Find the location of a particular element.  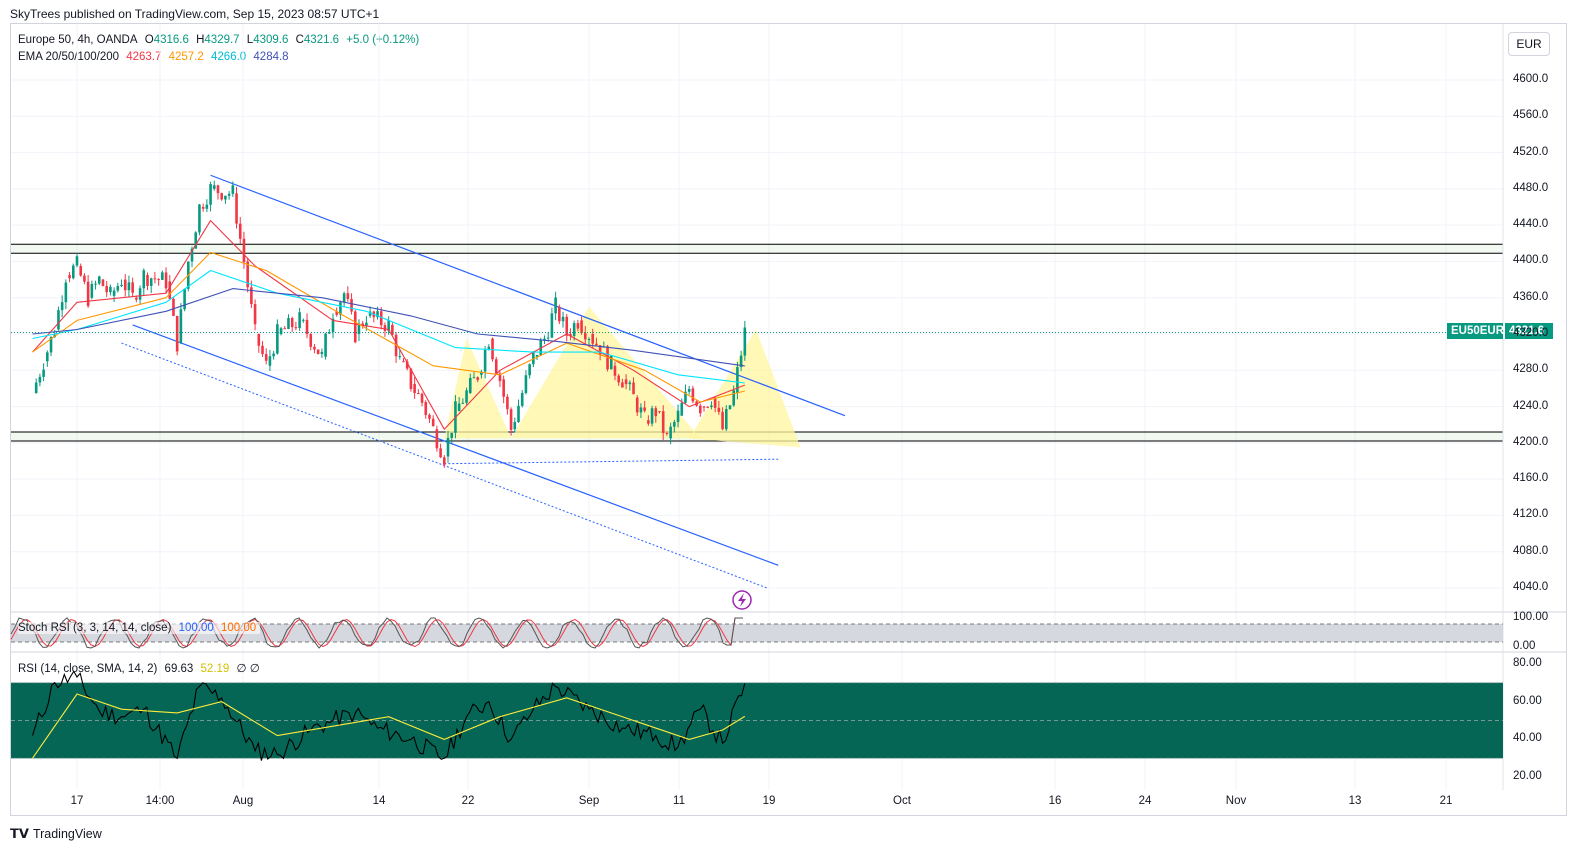

rsi-label: RSI (14, close, SMA, 14, 2) is located at coordinates (88, 669).